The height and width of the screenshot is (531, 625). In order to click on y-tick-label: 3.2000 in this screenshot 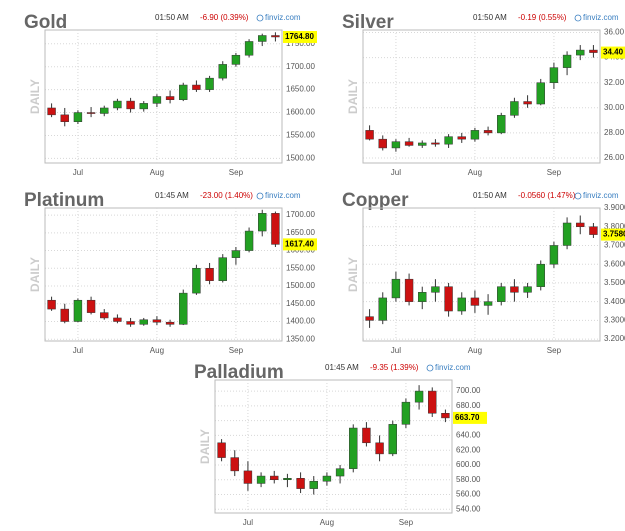, I will do `click(614, 338)`.